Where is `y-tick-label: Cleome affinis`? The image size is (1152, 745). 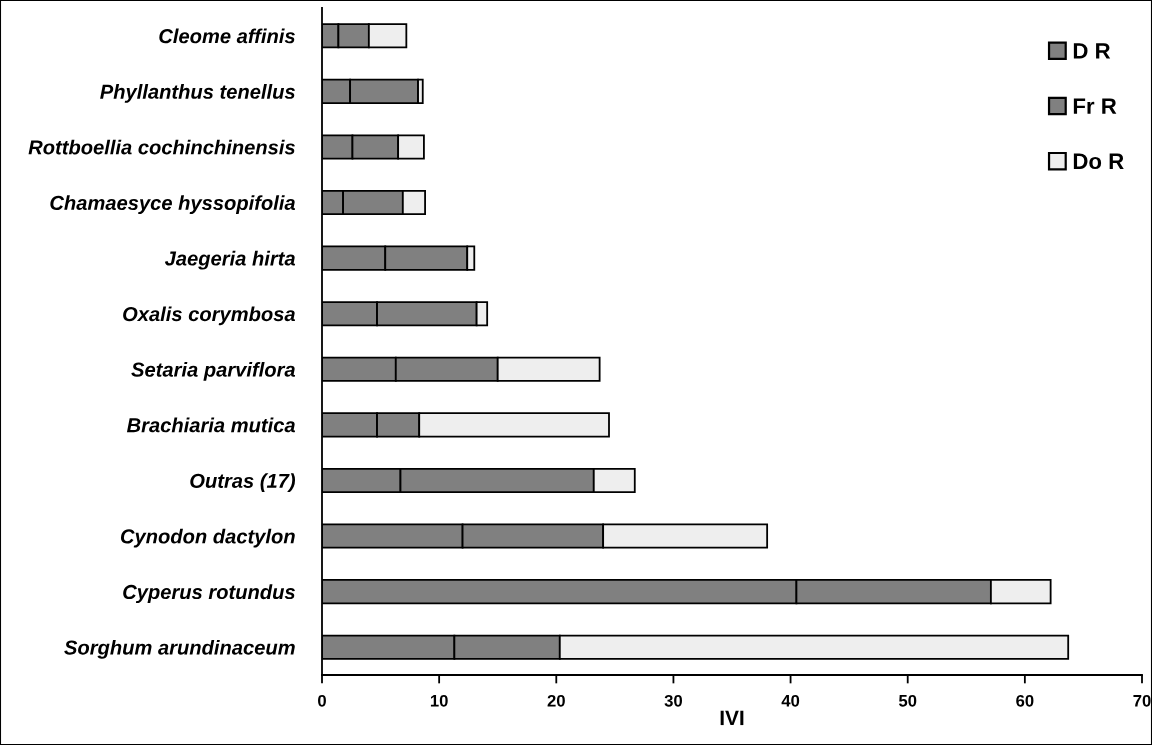
y-tick-label: Cleome affinis is located at coordinates (227, 36).